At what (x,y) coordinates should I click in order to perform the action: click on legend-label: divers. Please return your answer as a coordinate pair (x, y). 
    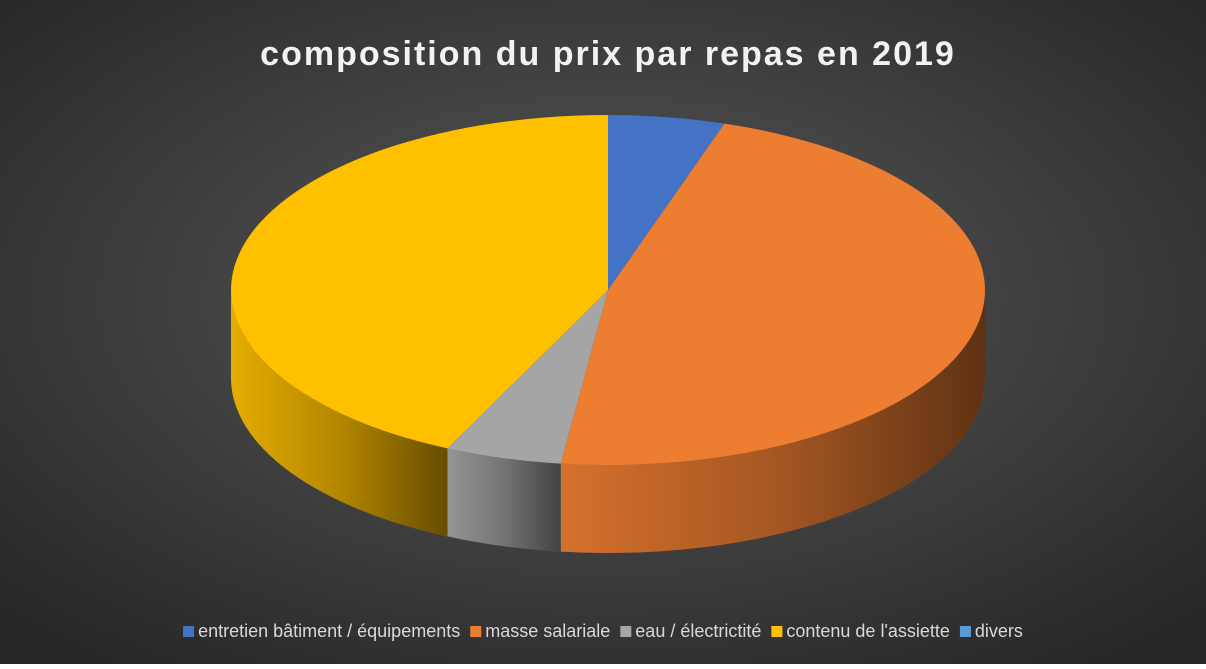
    Looking at the image, I should click on (999, 631).